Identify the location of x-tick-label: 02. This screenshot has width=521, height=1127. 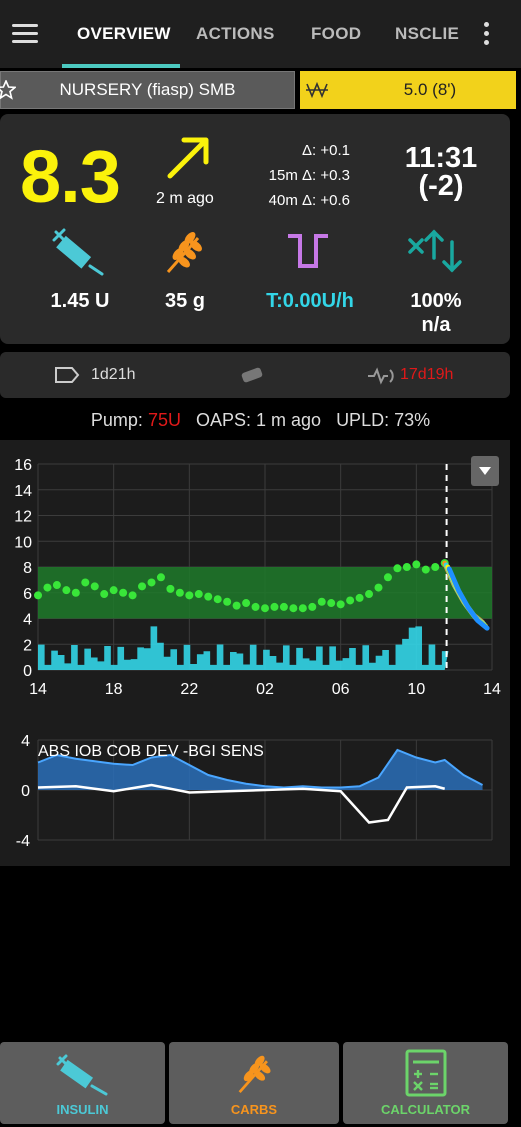
(265, 689).